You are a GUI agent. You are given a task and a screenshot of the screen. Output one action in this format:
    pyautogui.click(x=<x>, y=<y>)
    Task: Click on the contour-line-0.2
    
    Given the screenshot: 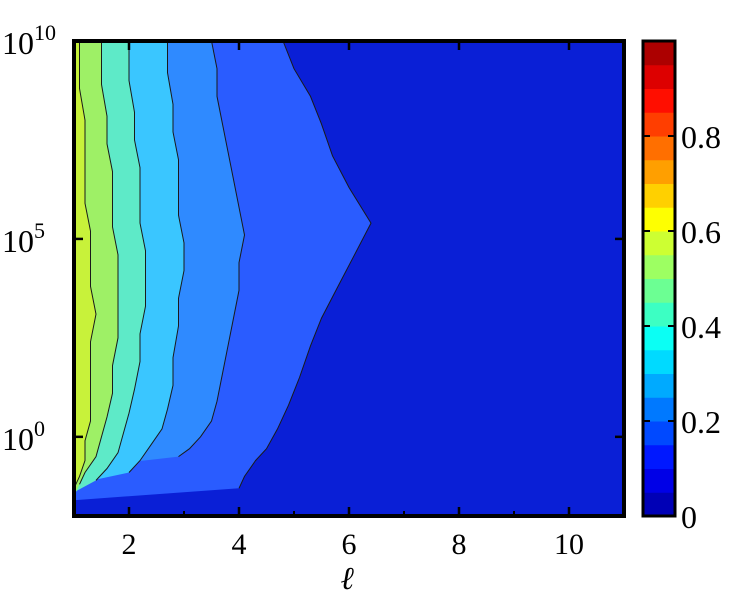 What is the action you would take?
    pyautogui.click(x=212, y=249)
    